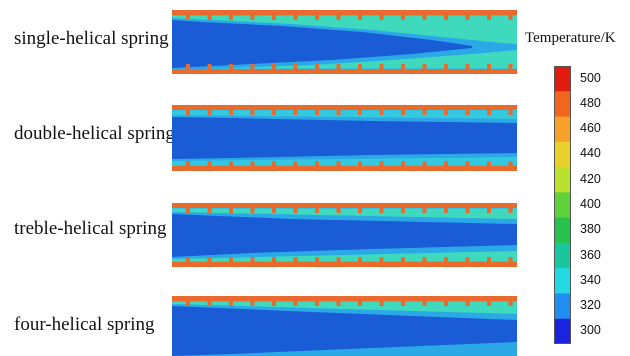 The height and width of the screenshot is (356, 630). I want to click on colorbar-border, so click(562, 205).